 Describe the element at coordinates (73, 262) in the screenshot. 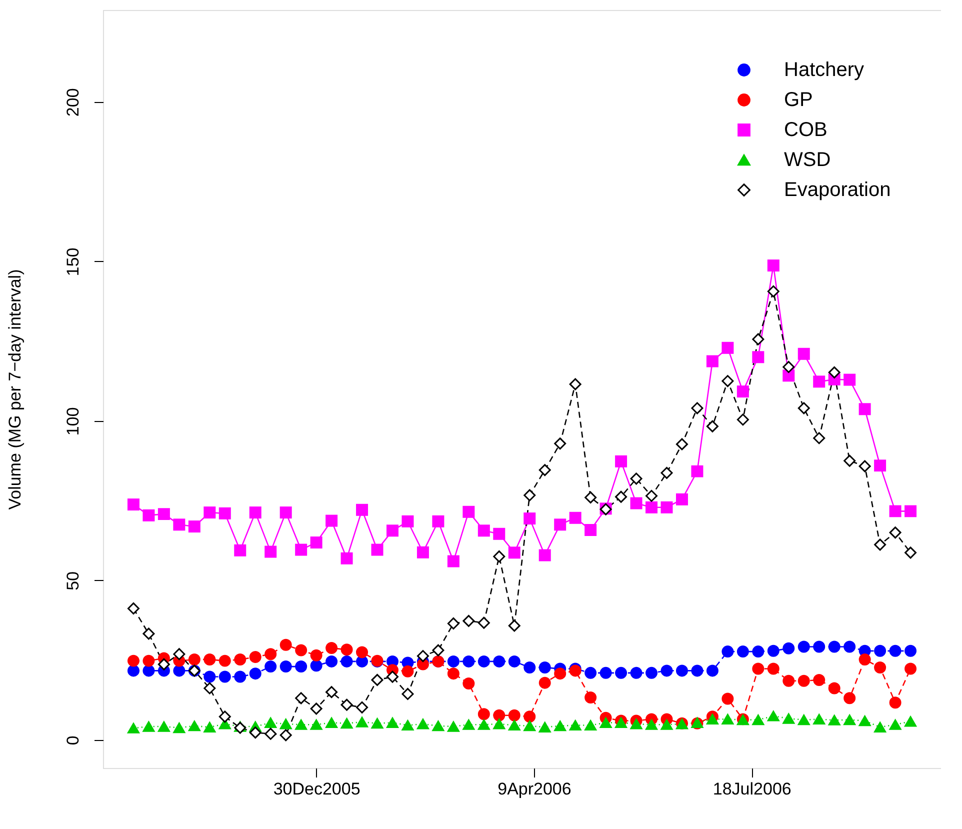

I see `y-tick-label: 150` at that location.